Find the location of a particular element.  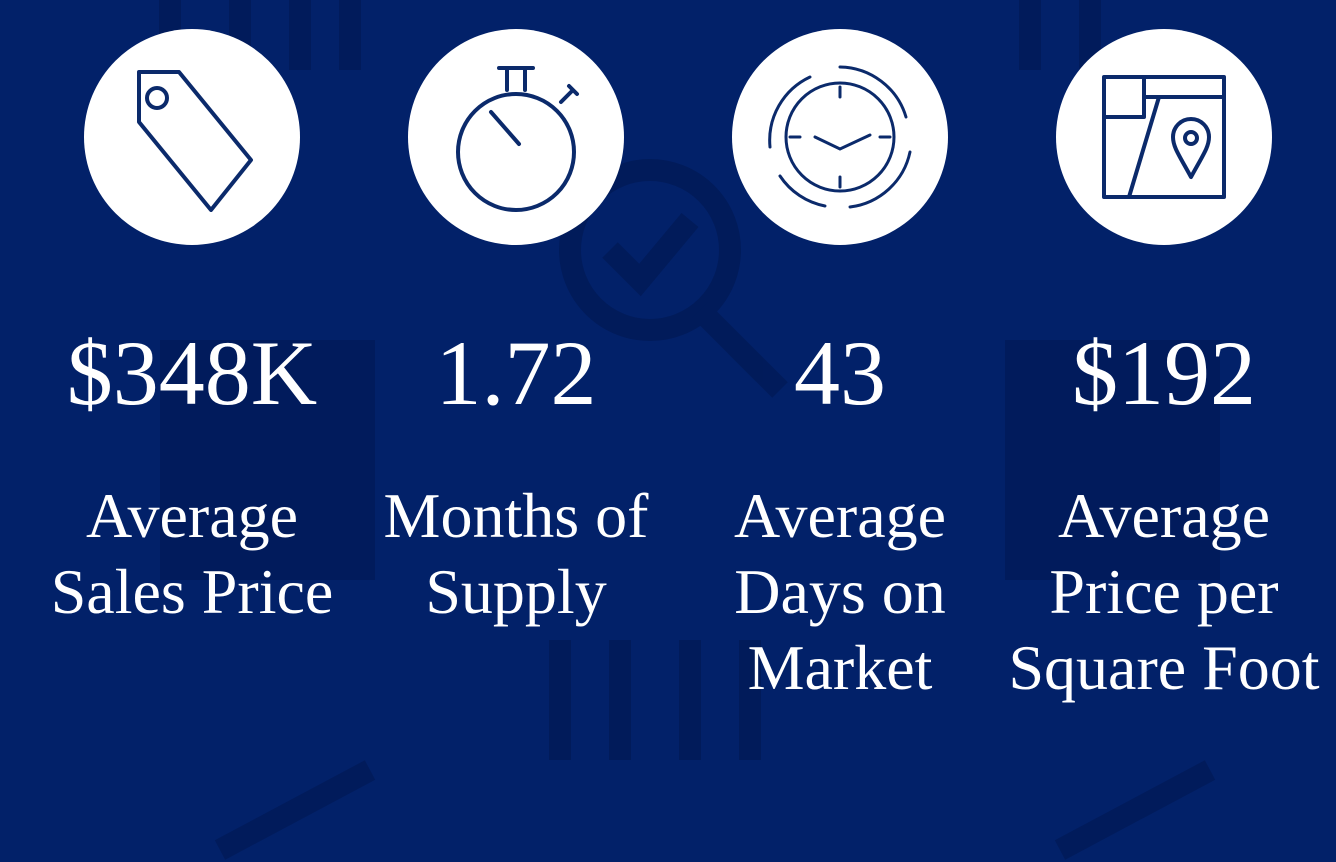

stopwatch-icon is located at coordinates (516, 137).